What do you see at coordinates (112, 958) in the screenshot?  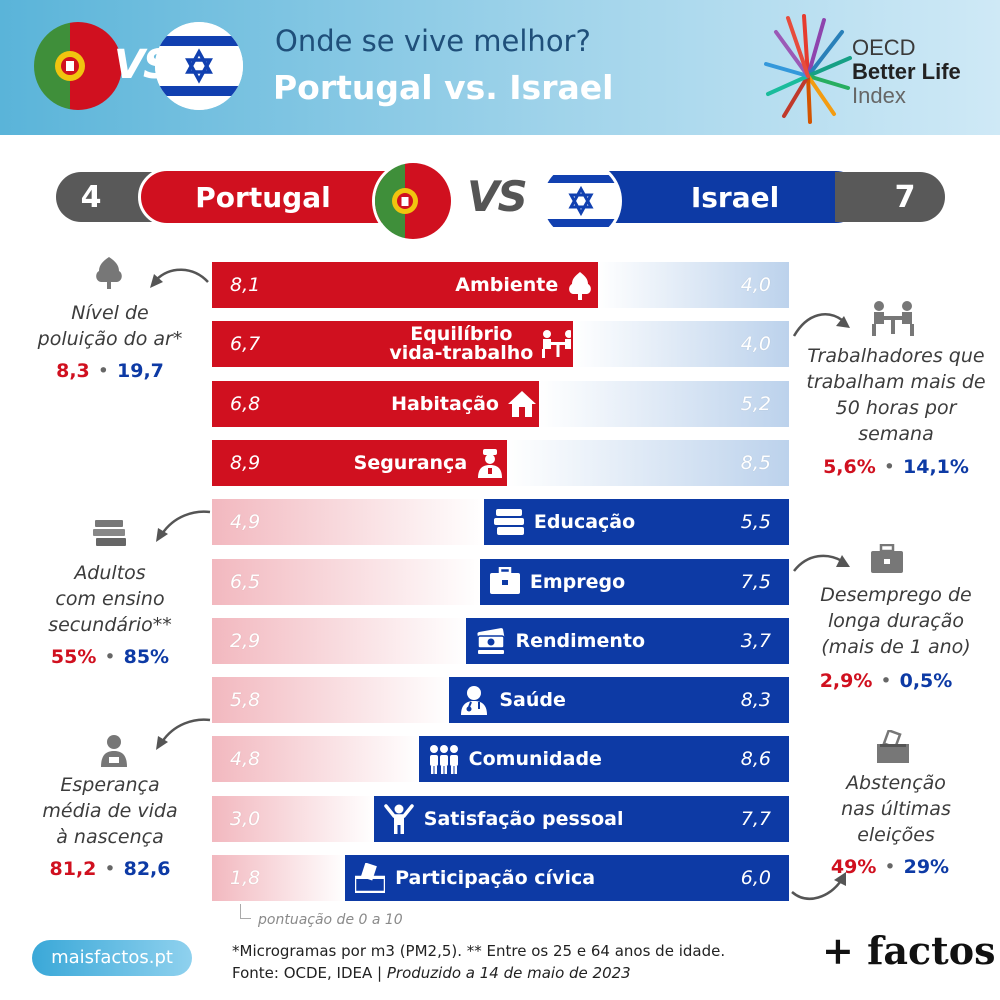 I see `site-link: maisfactos.pt` at bounding box center [112, 958].